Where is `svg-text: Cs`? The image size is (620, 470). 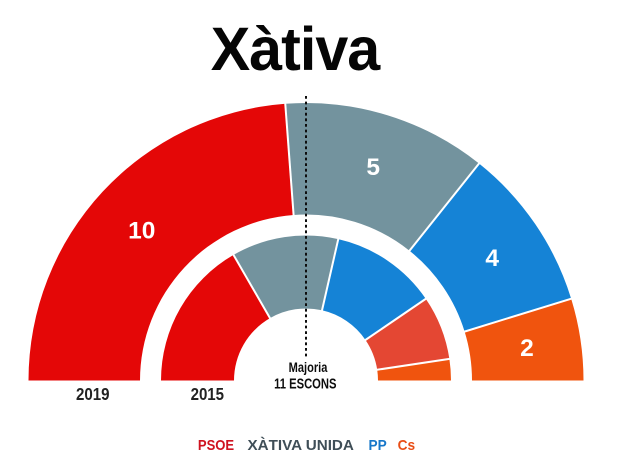
svg-text: Cs is located at coordinates (406, 445).